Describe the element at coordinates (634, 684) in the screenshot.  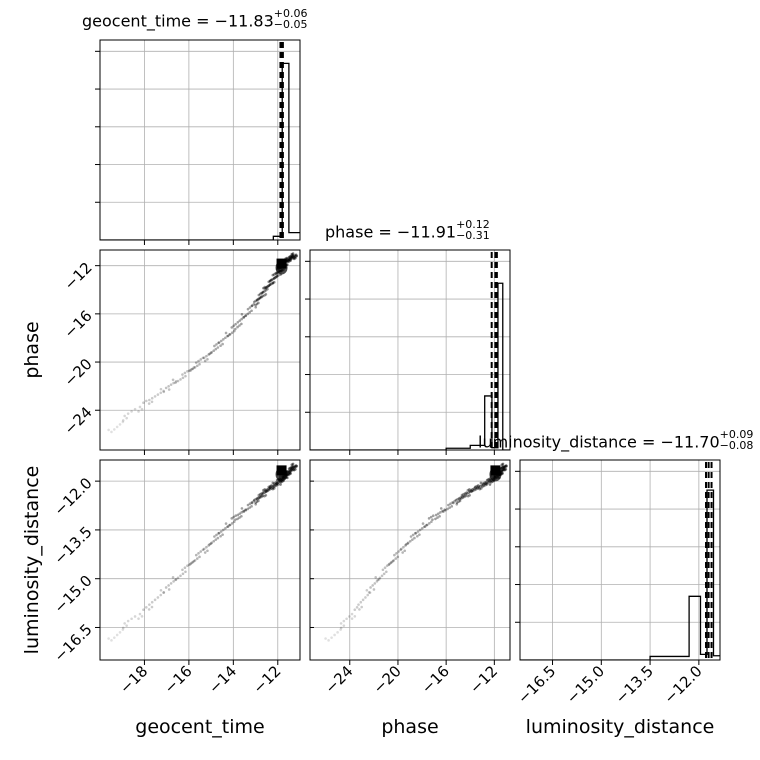
I see `xtick-label-luminosity_distance: −13.5` at that location.